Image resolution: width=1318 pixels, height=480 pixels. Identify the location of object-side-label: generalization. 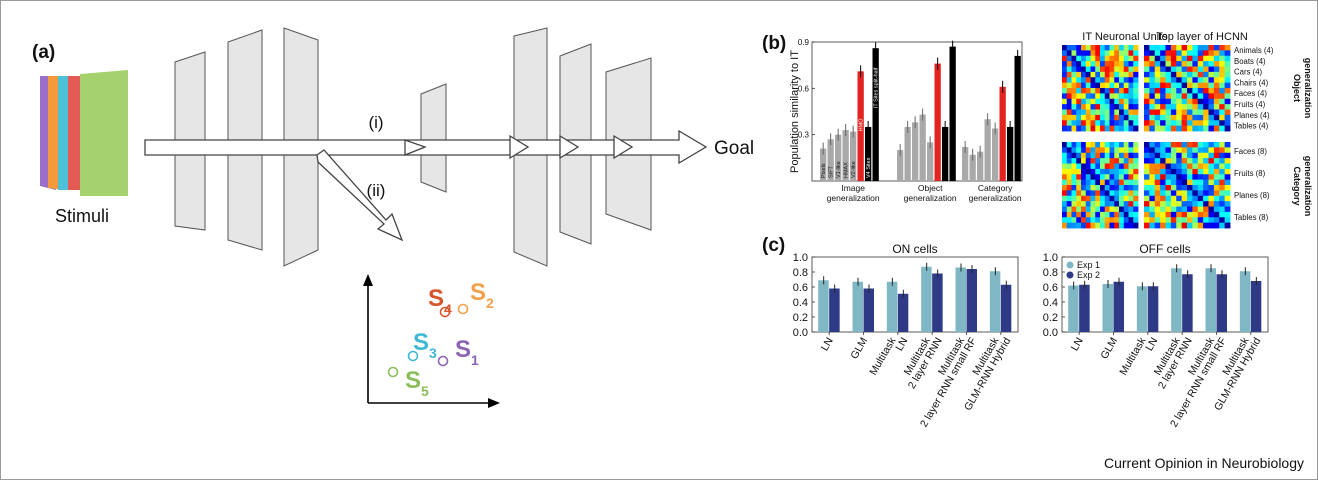
(1308, 88).